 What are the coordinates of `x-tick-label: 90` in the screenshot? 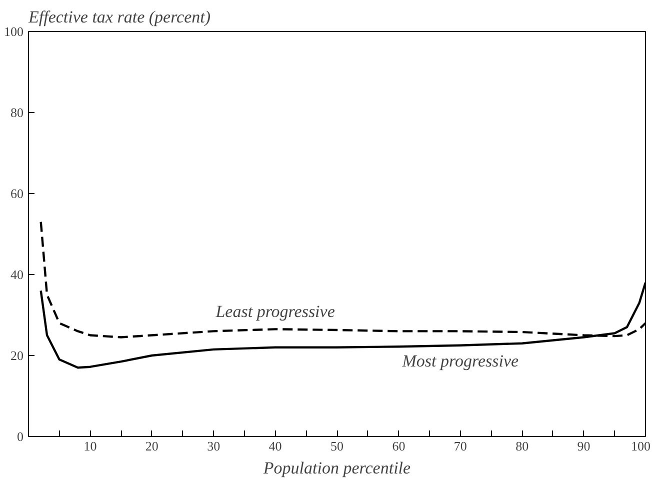 It's located at (583, 446).